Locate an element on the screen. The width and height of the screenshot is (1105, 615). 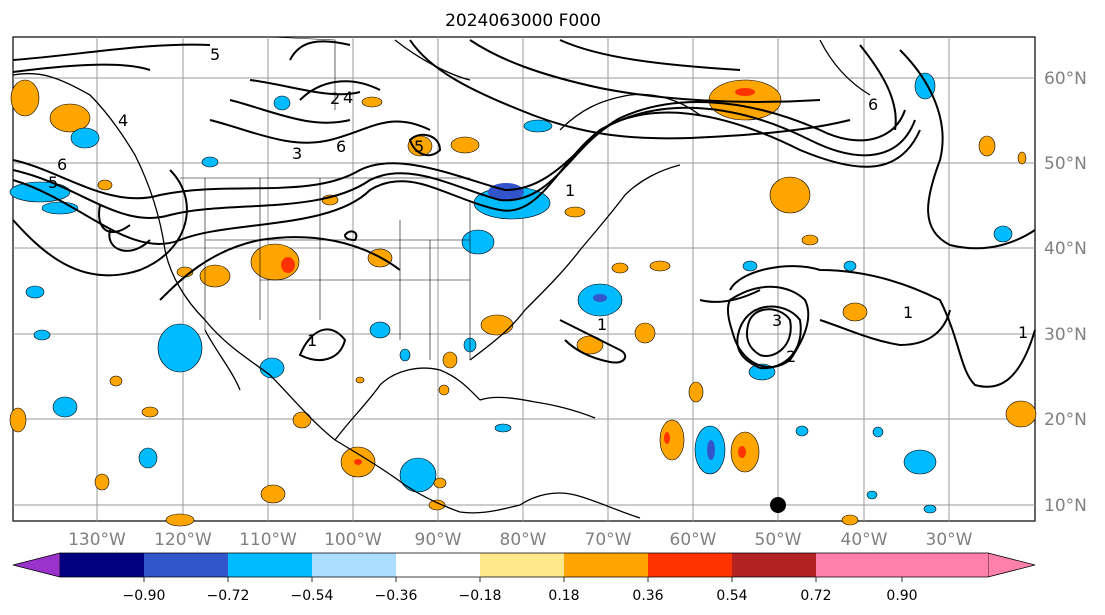
lat-label: 60°N is located at coordinates (1065, 79).